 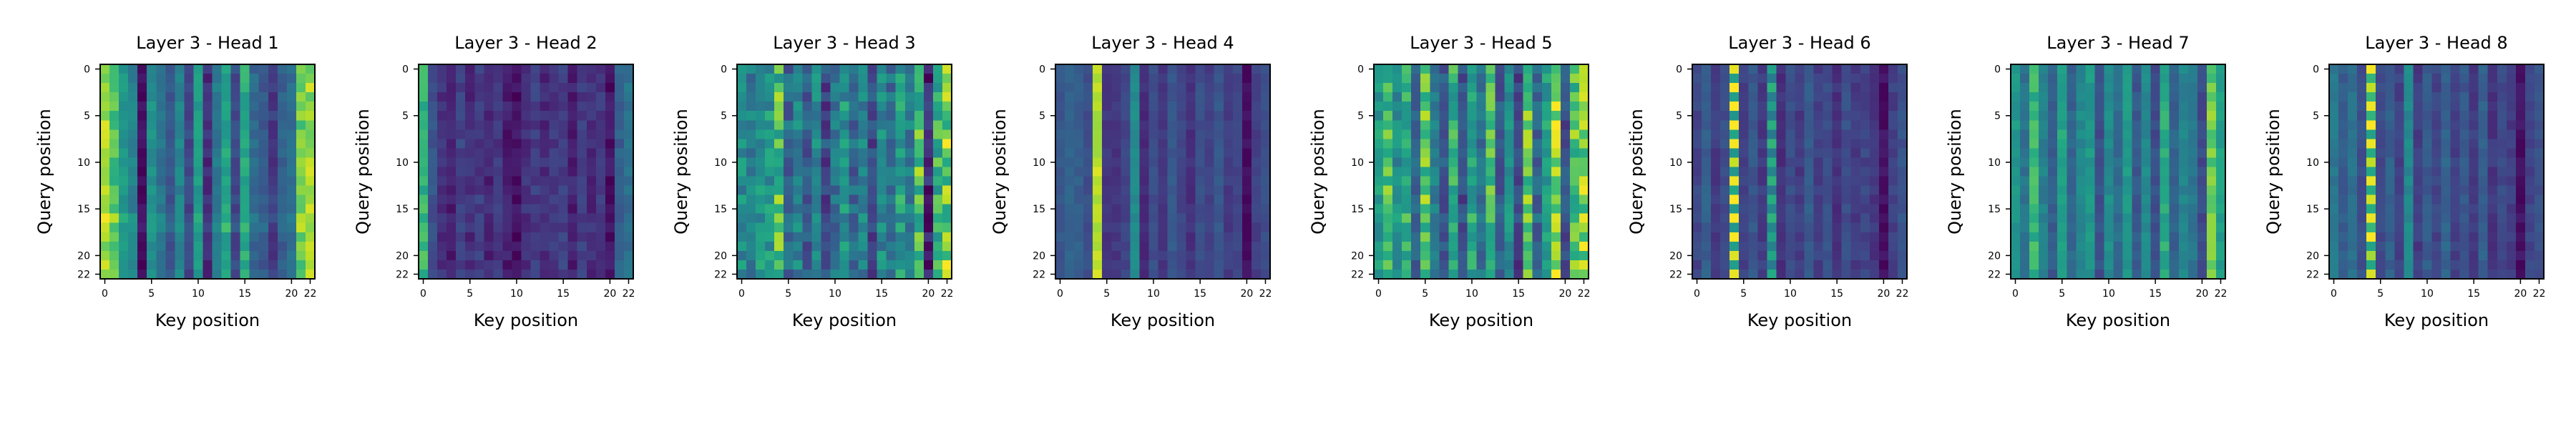 What do you see at coordinates (2380, 294) in the screenshot?
I see `x-tick-label: 5` at bounding box center [2380, 294].